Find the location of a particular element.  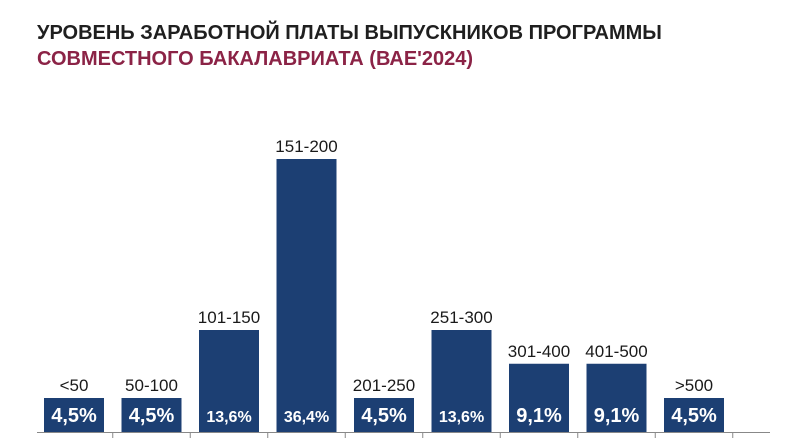

category-label-5: 201-250 is located at coordinates (384, 385).